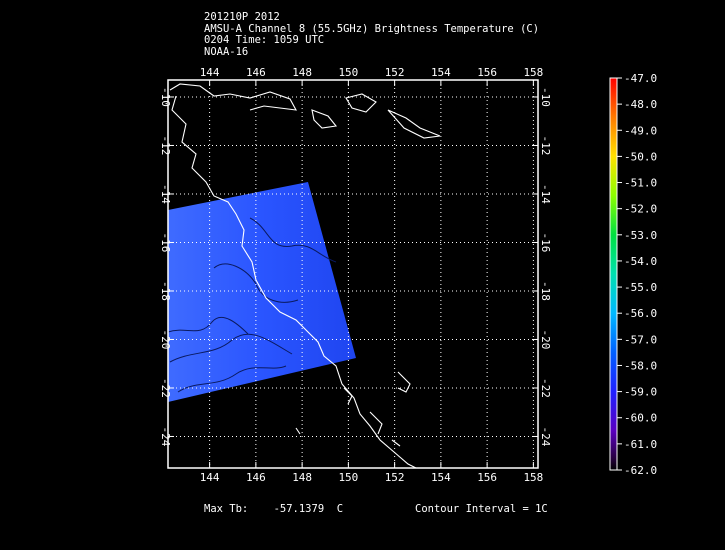 This screenshot has width=725, height=550. What do you see at coordinates (545, 437) in the screenshot?
I see `lat-tick-label-right: -24` at bounding box center [545, 437].